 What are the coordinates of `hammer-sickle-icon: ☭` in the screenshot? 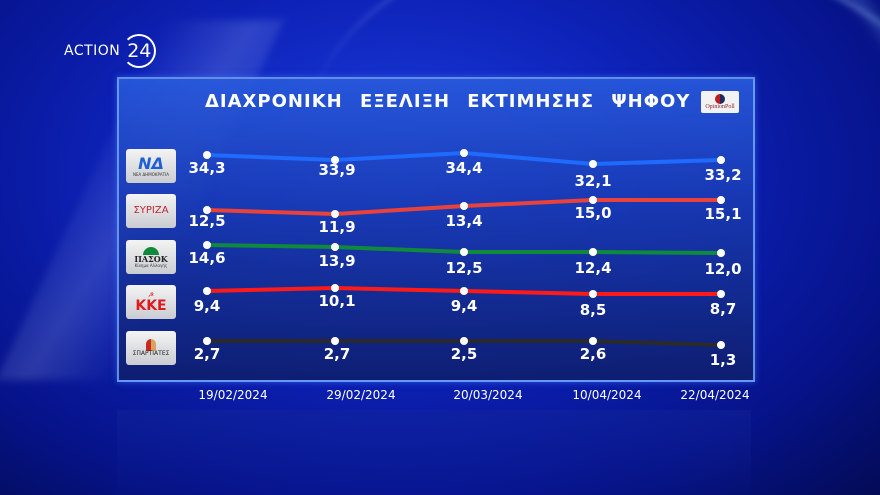 It's located at (151, 295).